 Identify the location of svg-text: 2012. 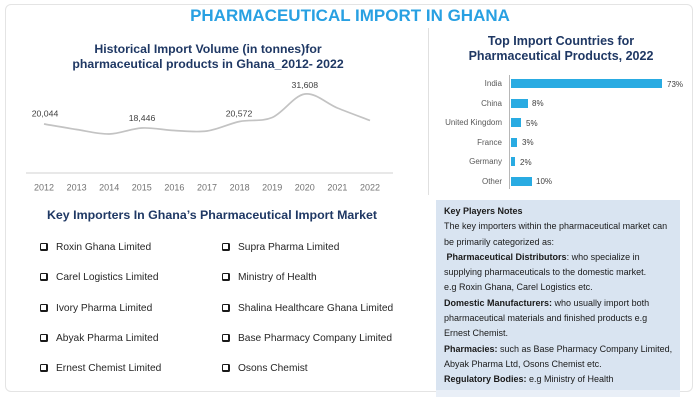
(44, 188).